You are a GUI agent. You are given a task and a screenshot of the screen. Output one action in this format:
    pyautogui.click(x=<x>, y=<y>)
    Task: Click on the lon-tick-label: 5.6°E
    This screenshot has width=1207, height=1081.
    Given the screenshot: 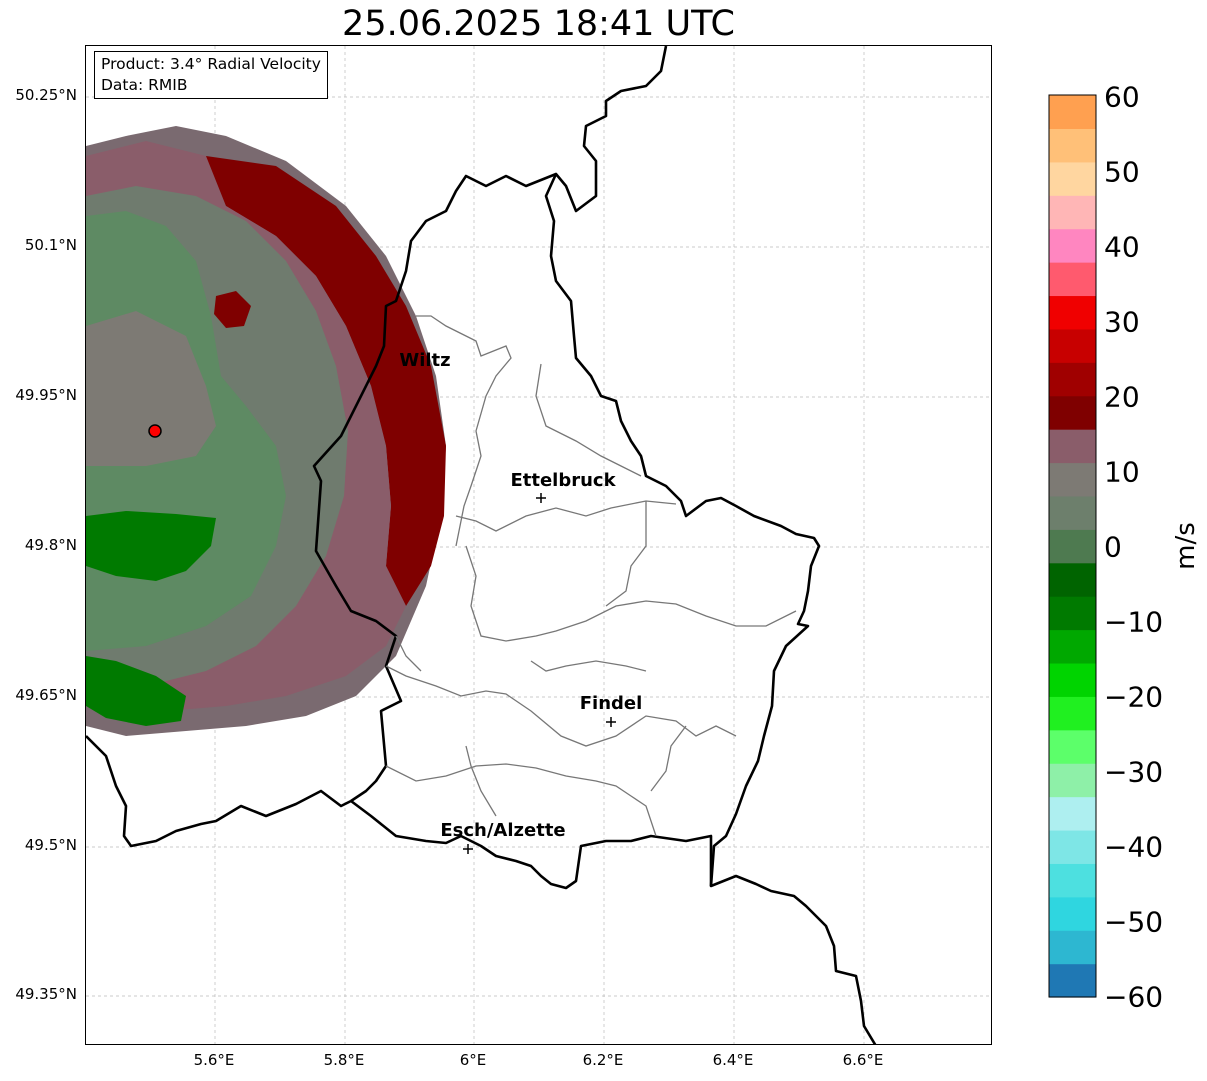 What is the action you would take?
    pyautogui.click(x=214, y=1060)
    